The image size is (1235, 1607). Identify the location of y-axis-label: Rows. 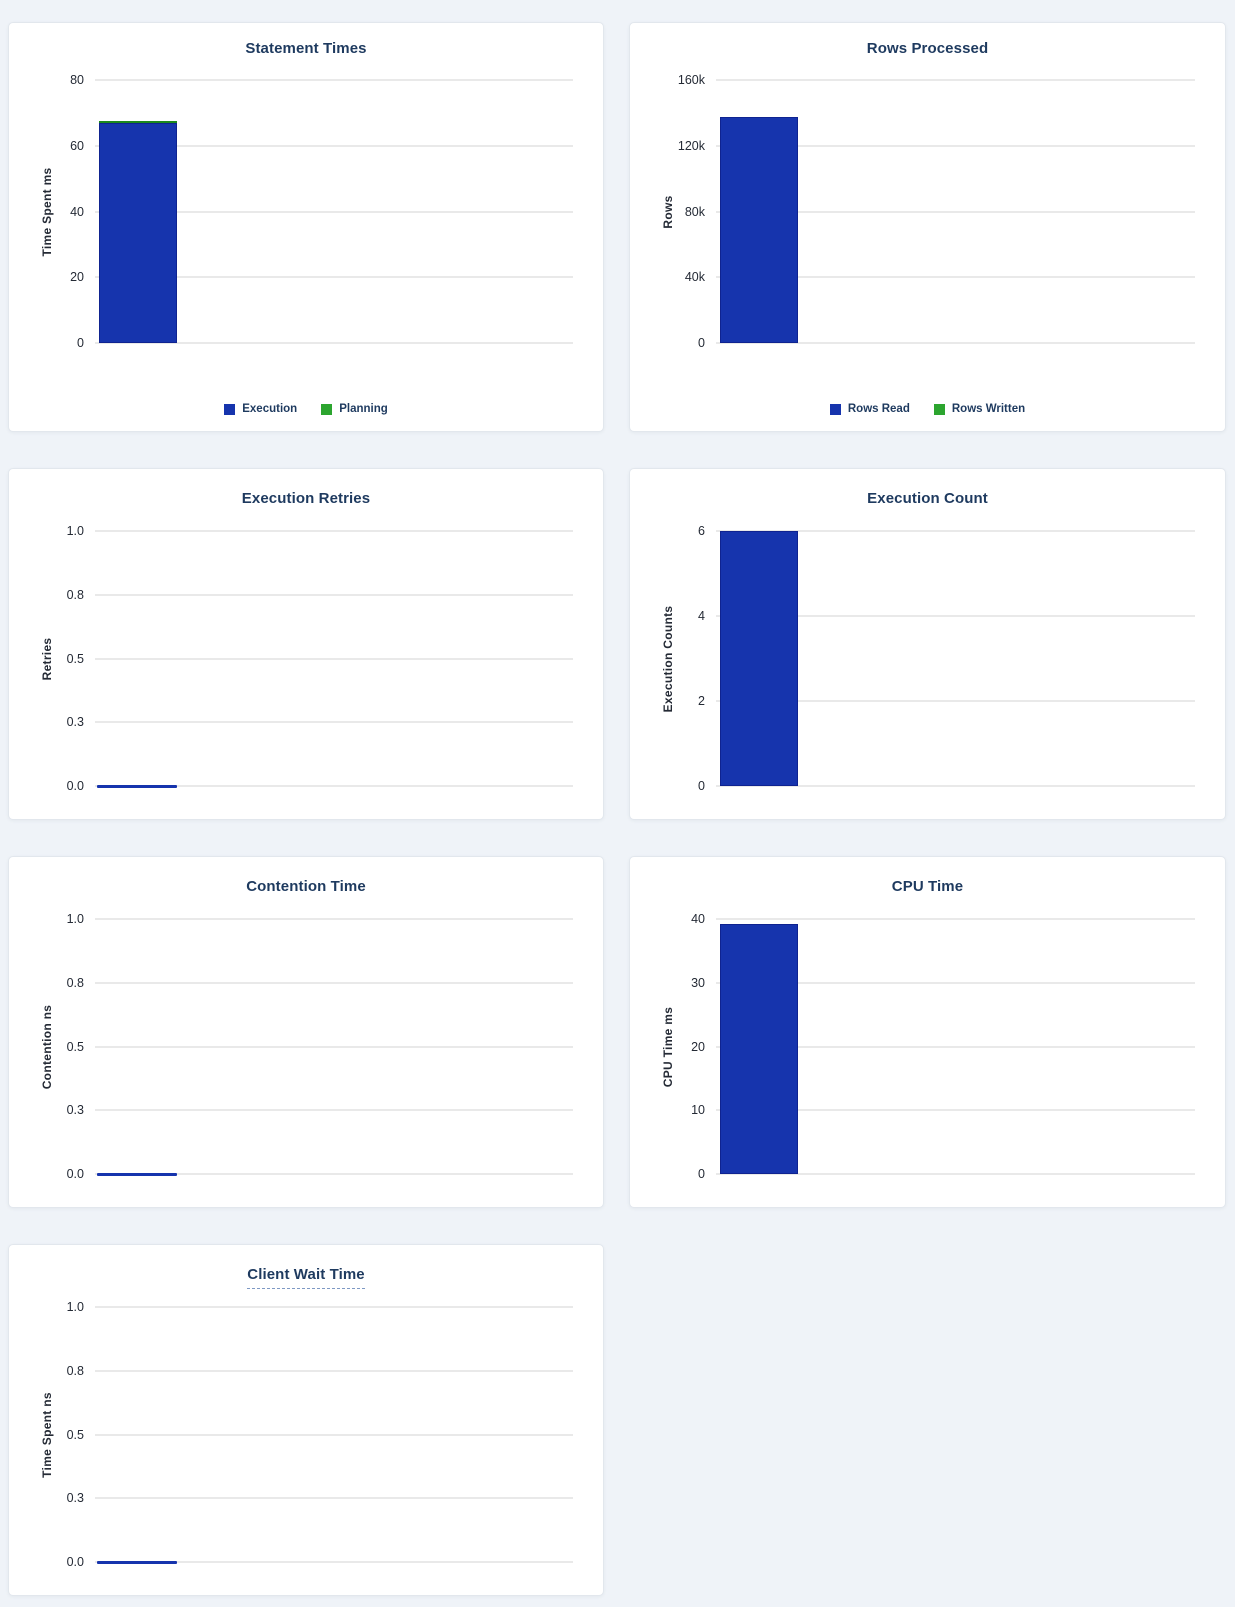
(668, 211).